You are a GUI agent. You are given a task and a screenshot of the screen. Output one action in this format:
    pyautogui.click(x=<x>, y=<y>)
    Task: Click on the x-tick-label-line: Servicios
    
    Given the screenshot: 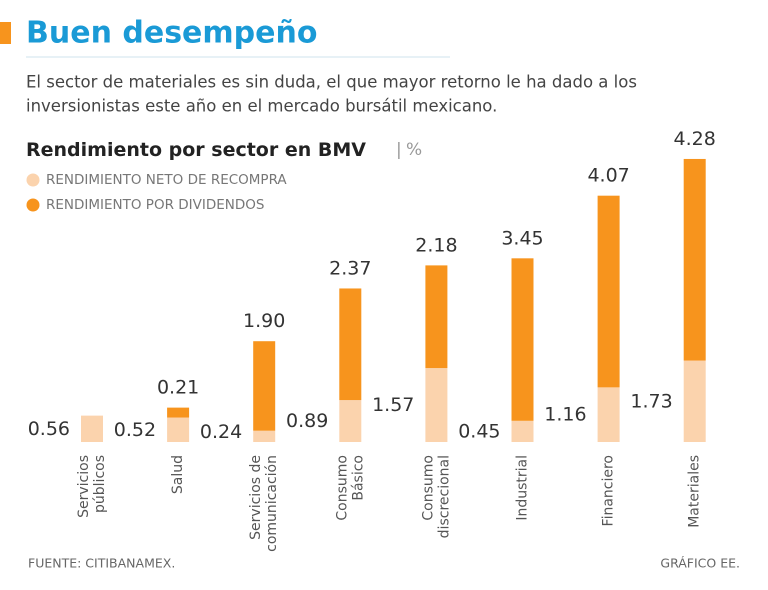 What is the action you would take?
    pyautogui.click(x=84, y=486)
    